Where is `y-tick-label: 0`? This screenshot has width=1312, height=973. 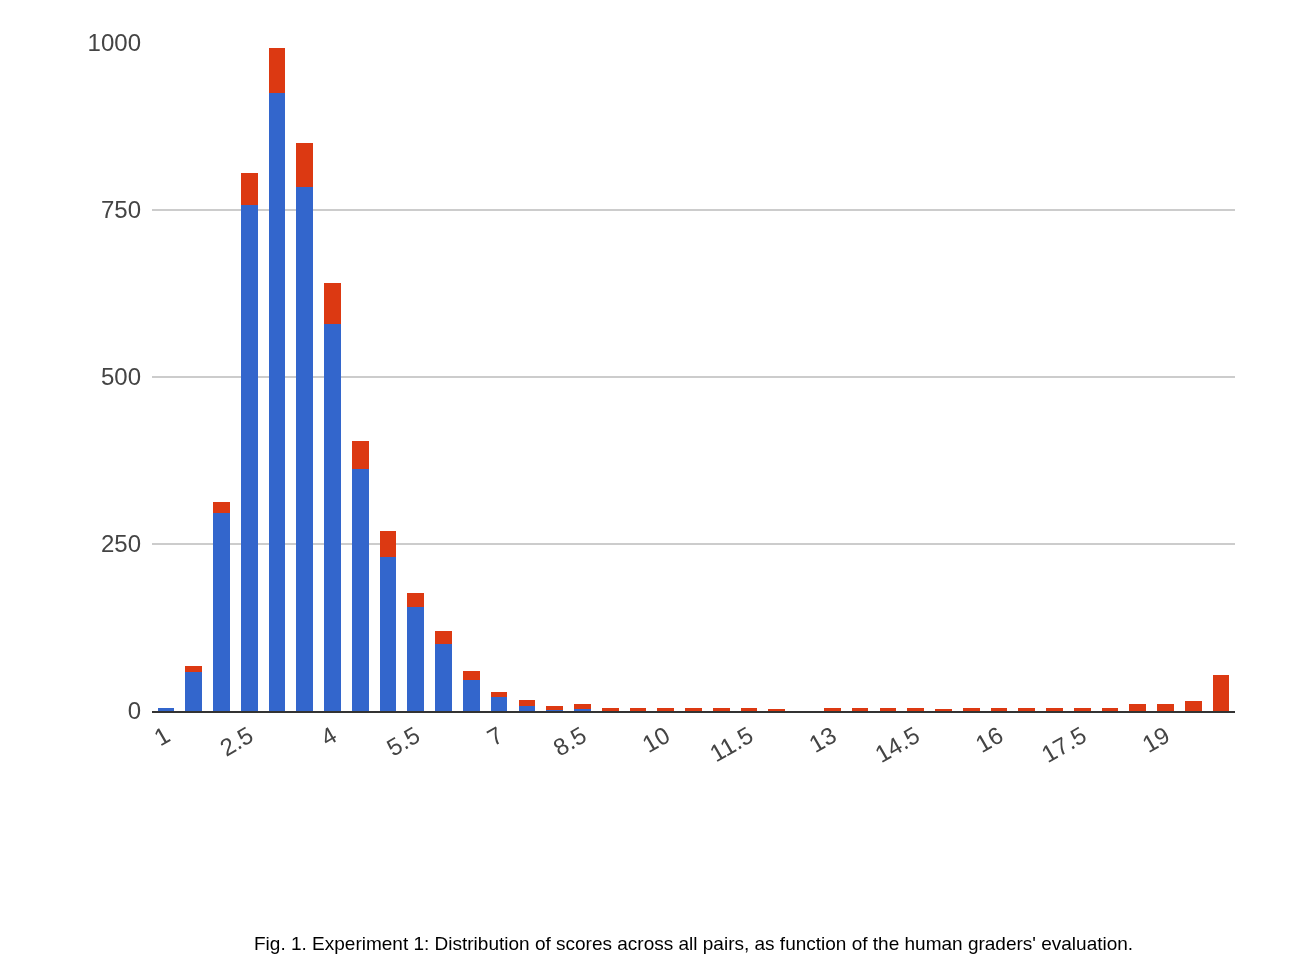
y-tick-label: 0 is located at coordinates (134, 711).